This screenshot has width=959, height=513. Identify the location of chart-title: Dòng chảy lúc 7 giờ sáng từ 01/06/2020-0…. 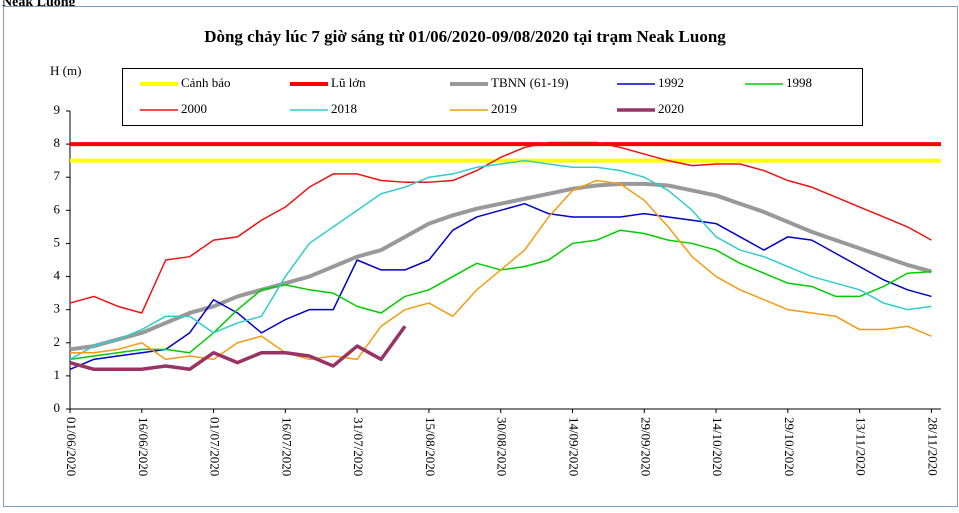
(465, 36).